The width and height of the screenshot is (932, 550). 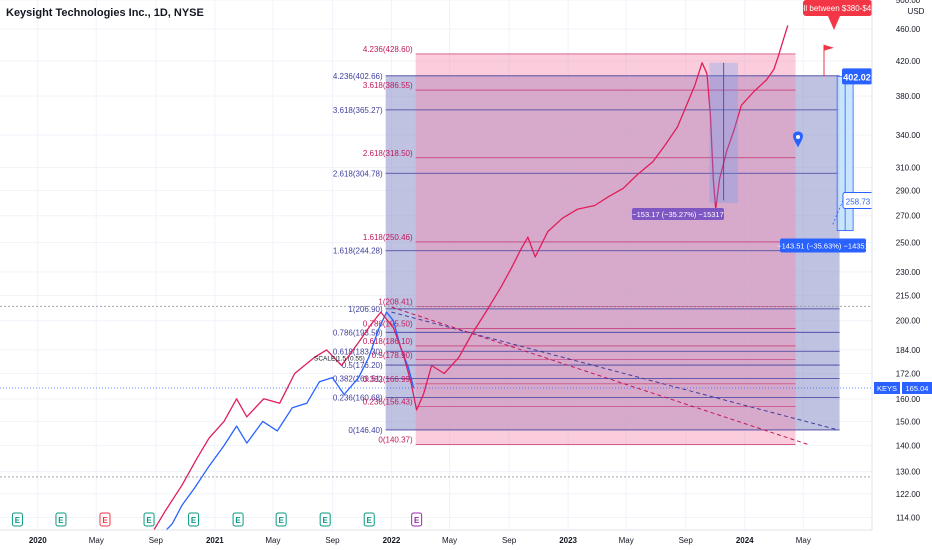 What do you see at coordinates (362, 365) in the screenshot?
I see `fib-blue-level-label: 0.5(176.20)` at bounding box center [362, 365].